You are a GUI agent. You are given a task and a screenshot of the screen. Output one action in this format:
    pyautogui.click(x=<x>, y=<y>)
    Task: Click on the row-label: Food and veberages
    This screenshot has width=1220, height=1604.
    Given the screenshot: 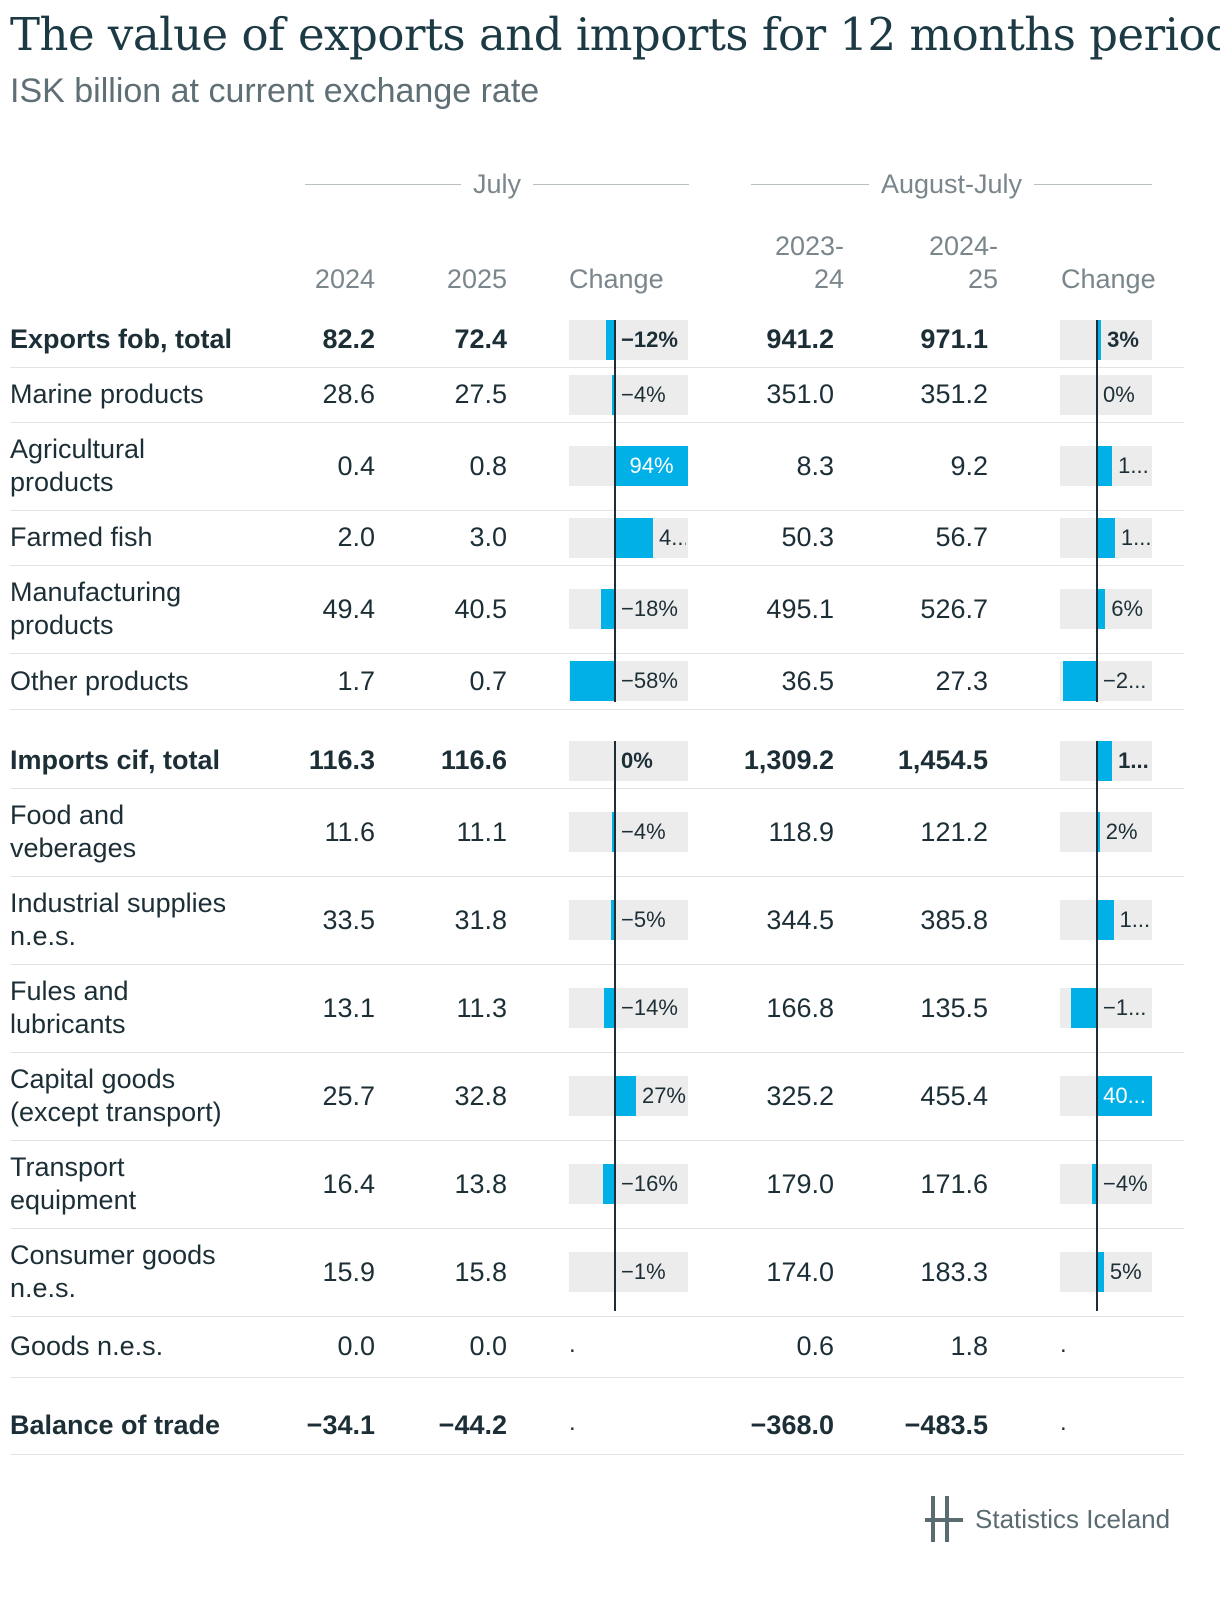 What is the action you would take?
    pyautogui.click(x=73, y=831)
    